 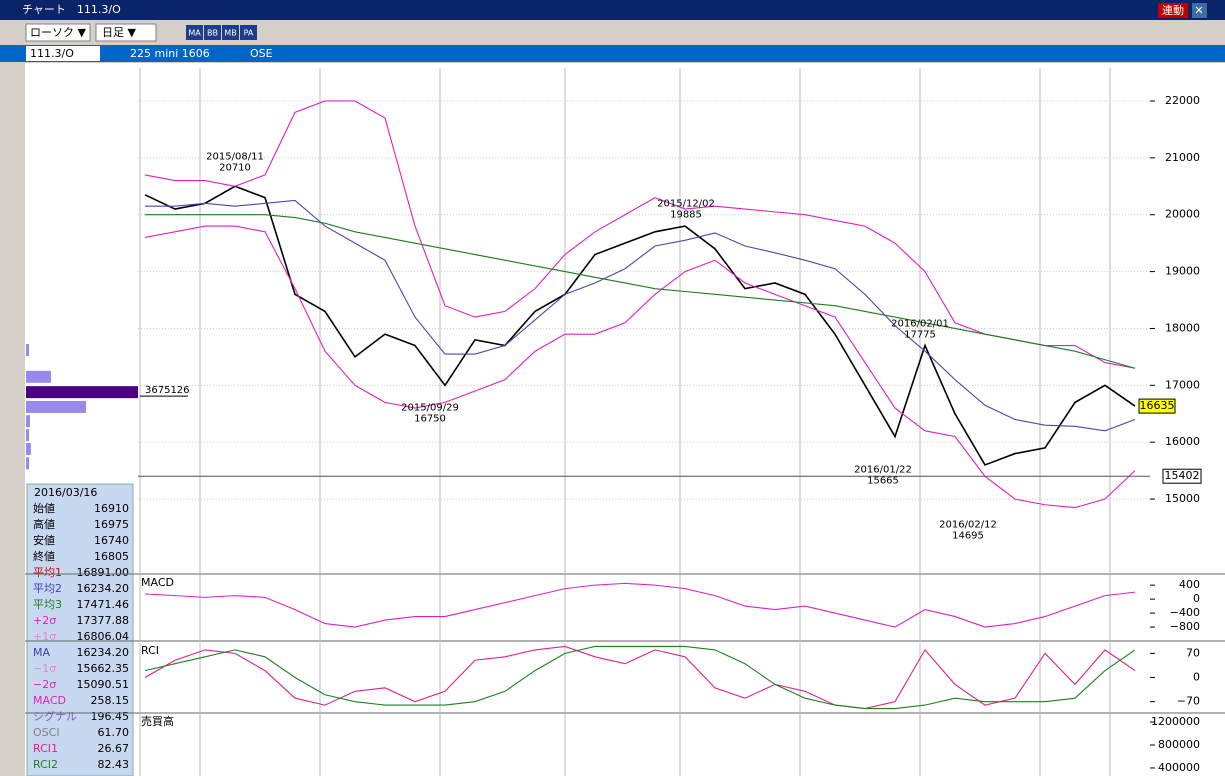 I want to click on info-date: 2016/03/16, so click(x=65, y=492).